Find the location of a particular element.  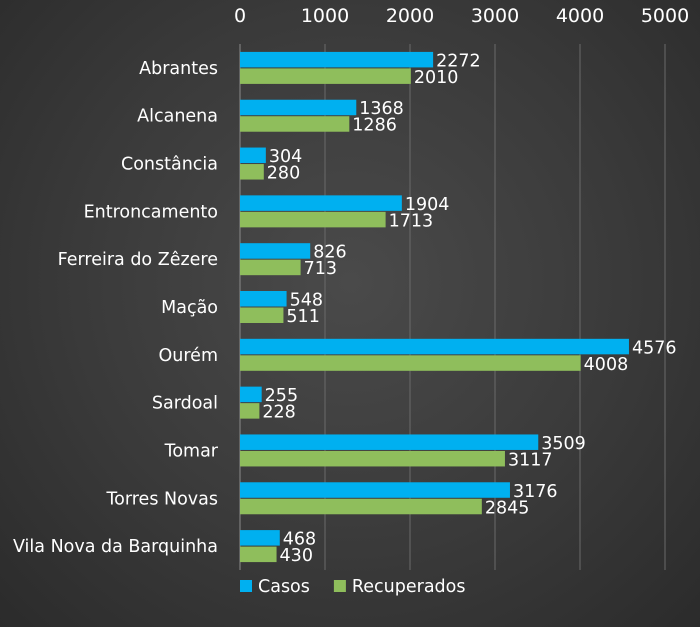

data-label-casos: 3509 is located at coordinates (563, 444).